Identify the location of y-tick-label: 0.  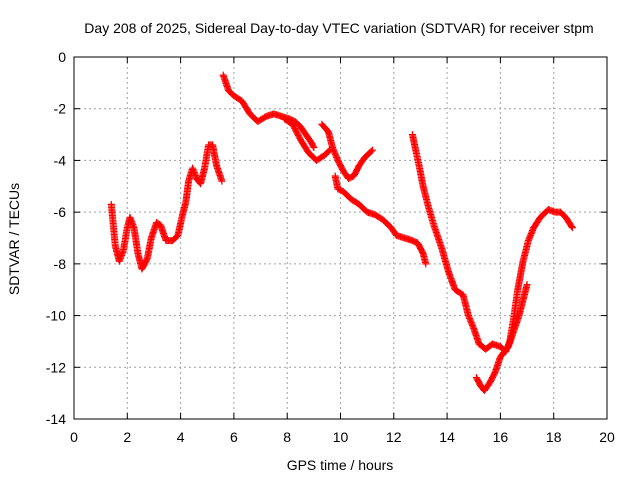
(62, 57).